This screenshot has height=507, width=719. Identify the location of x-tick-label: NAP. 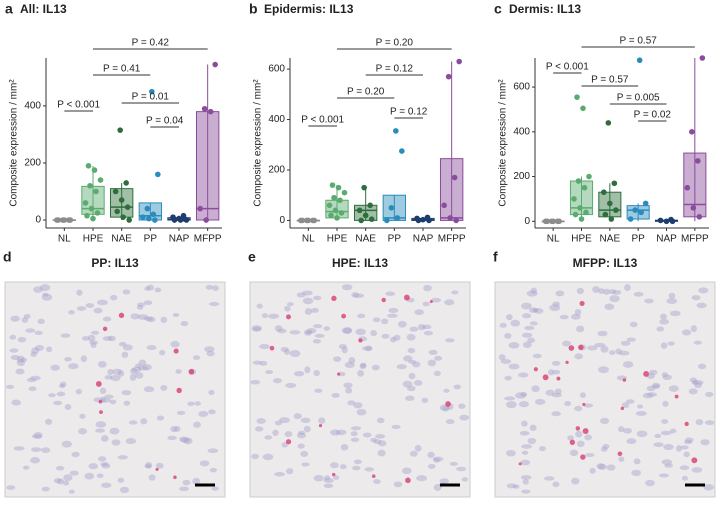
(179, 239).